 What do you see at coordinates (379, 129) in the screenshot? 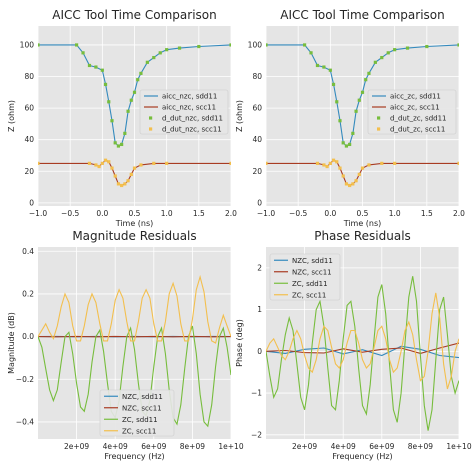
I see `legend-marker-orange` at bounding box center [379, 129].